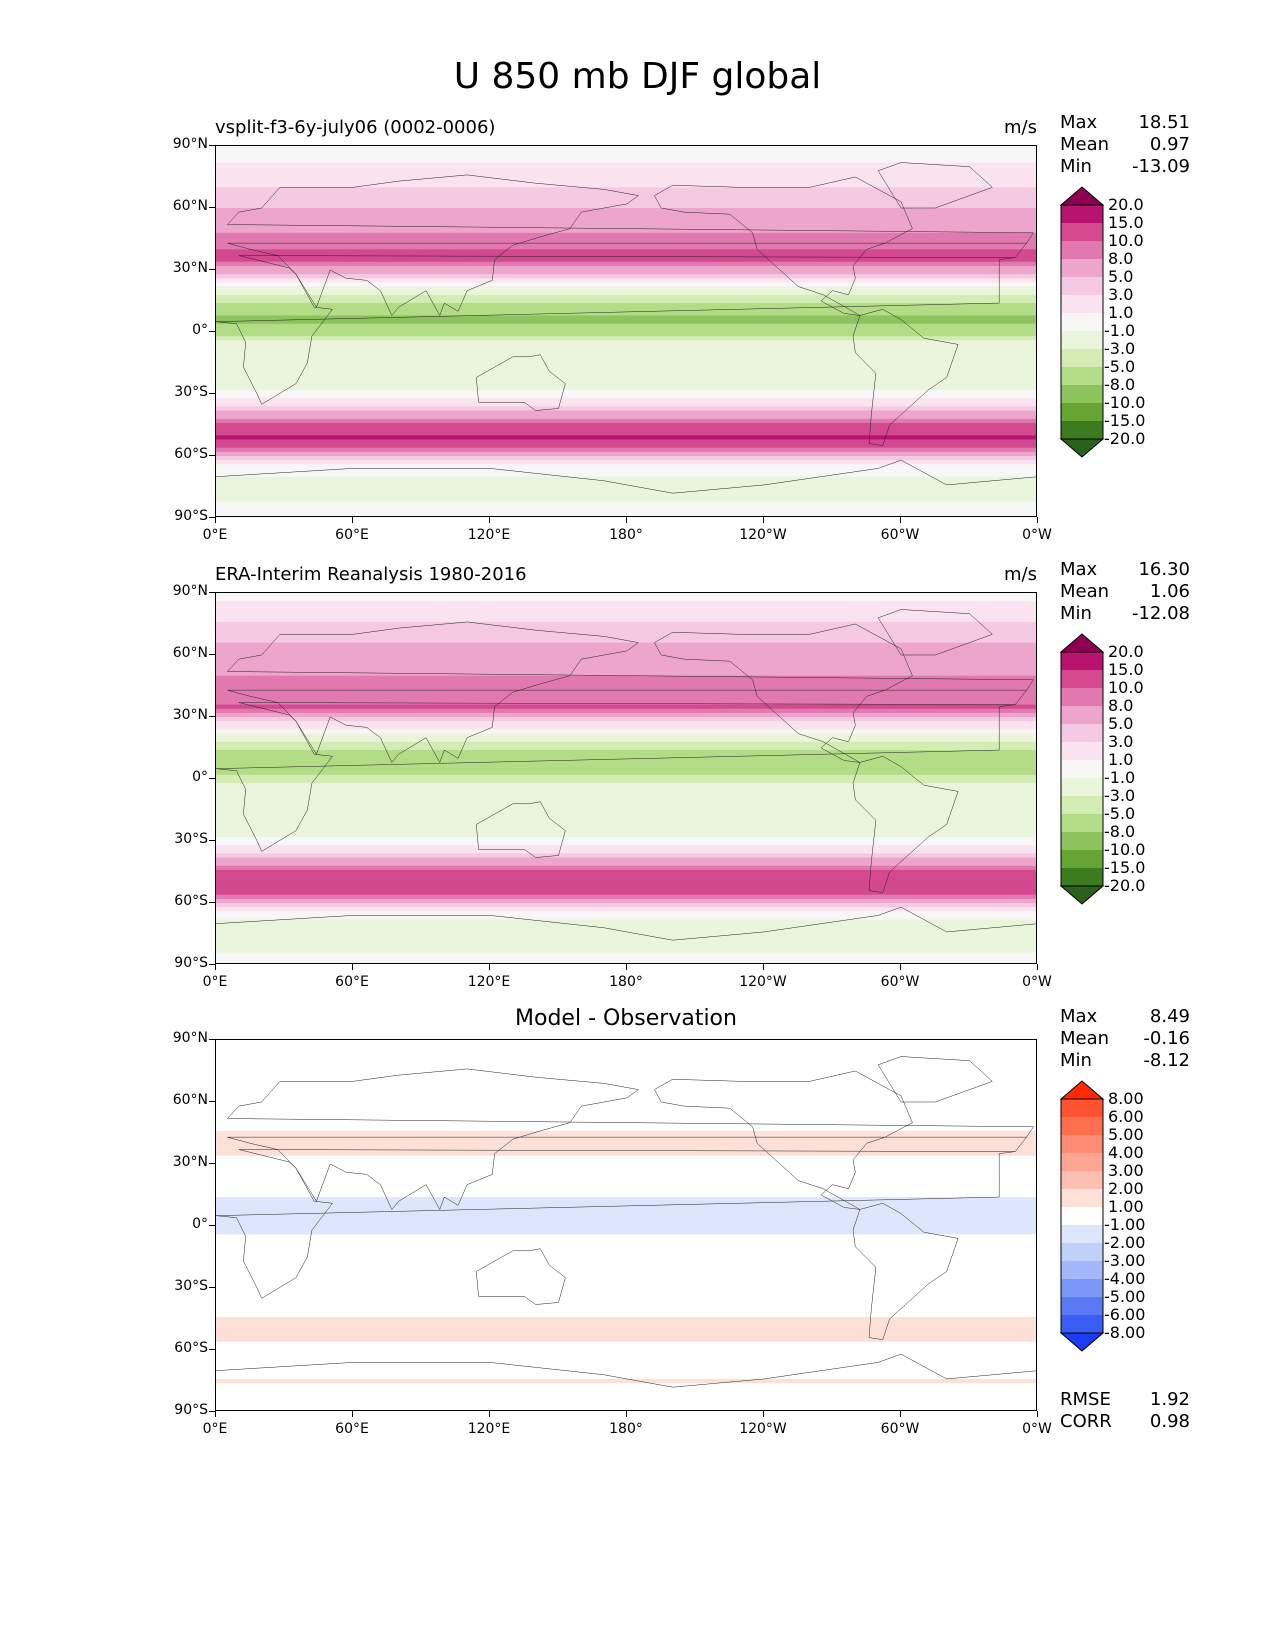  I want to click on colorbar-label: 3.00, so click(1126, 1170).